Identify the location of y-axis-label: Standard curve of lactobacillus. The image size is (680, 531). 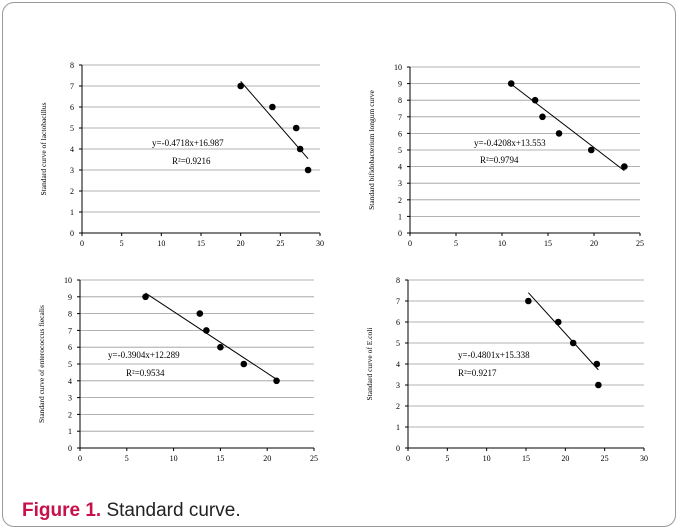
(43, 148).